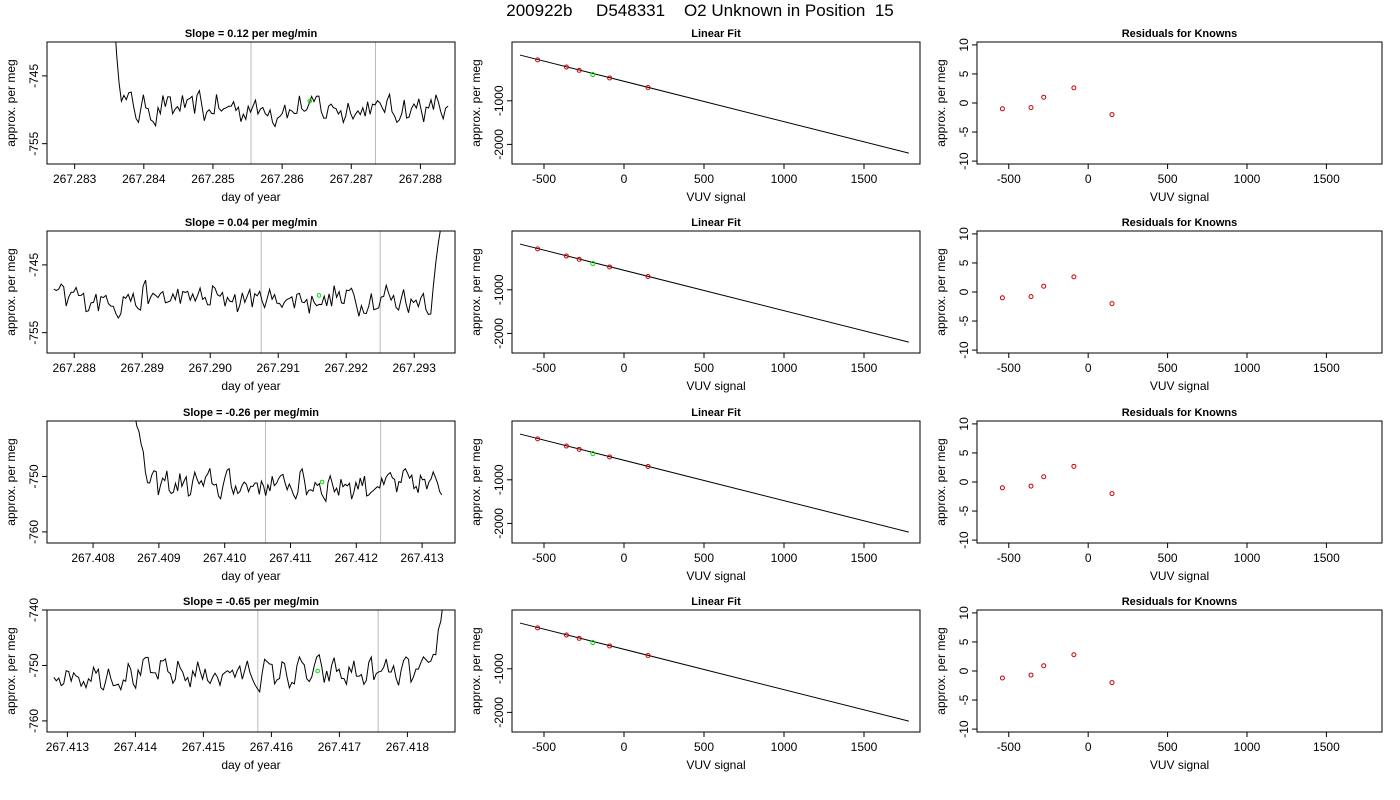 Image resolution: width=1400 pixels, height=800 pixels. I want to click on x-tick-label: 267.415, so click(204, 747).